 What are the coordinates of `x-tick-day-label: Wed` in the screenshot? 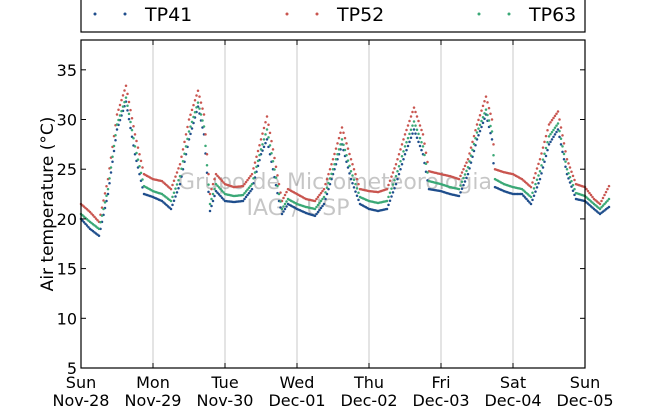 It's located at (297, 382).